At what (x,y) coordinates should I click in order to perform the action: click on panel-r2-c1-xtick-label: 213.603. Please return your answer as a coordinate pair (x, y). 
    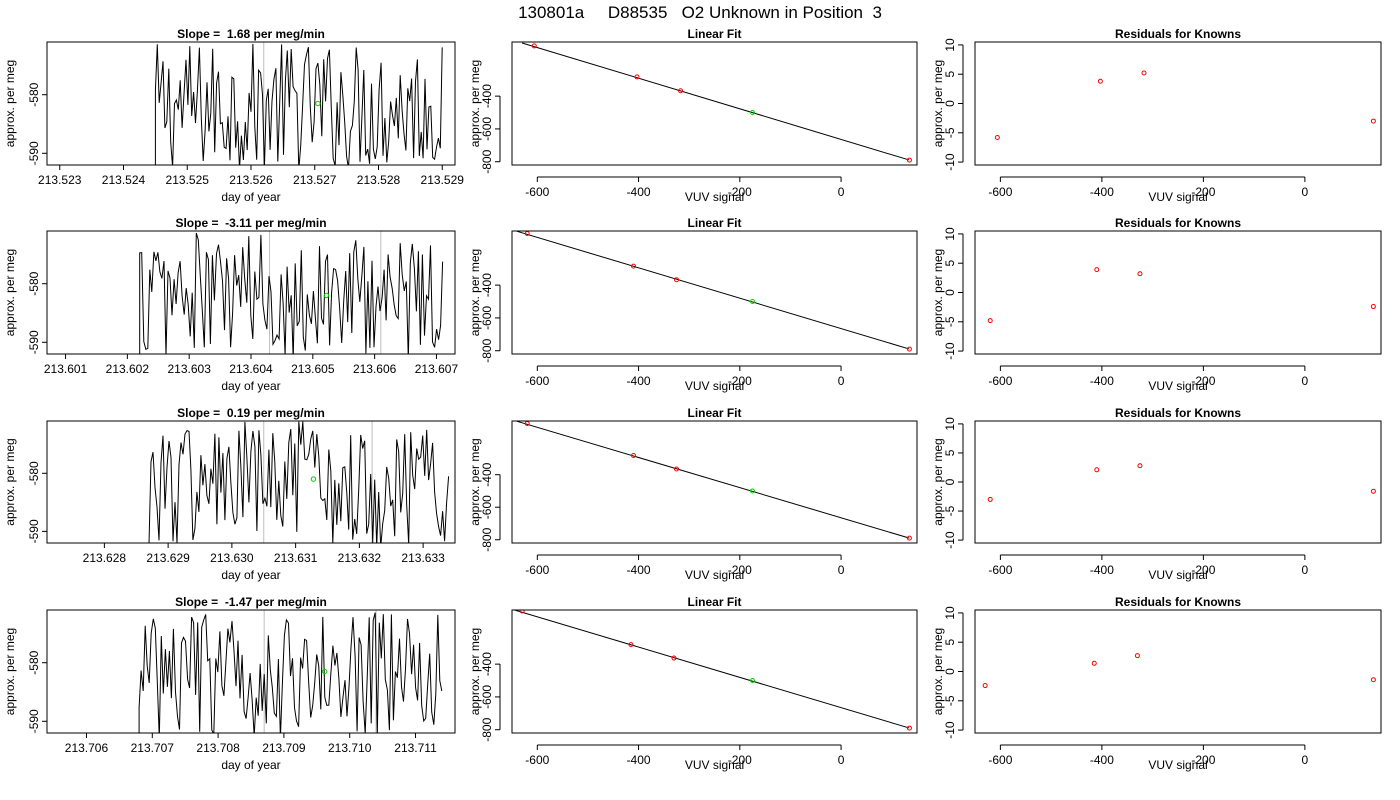
    Looking at the image, I should click on (189, 369).